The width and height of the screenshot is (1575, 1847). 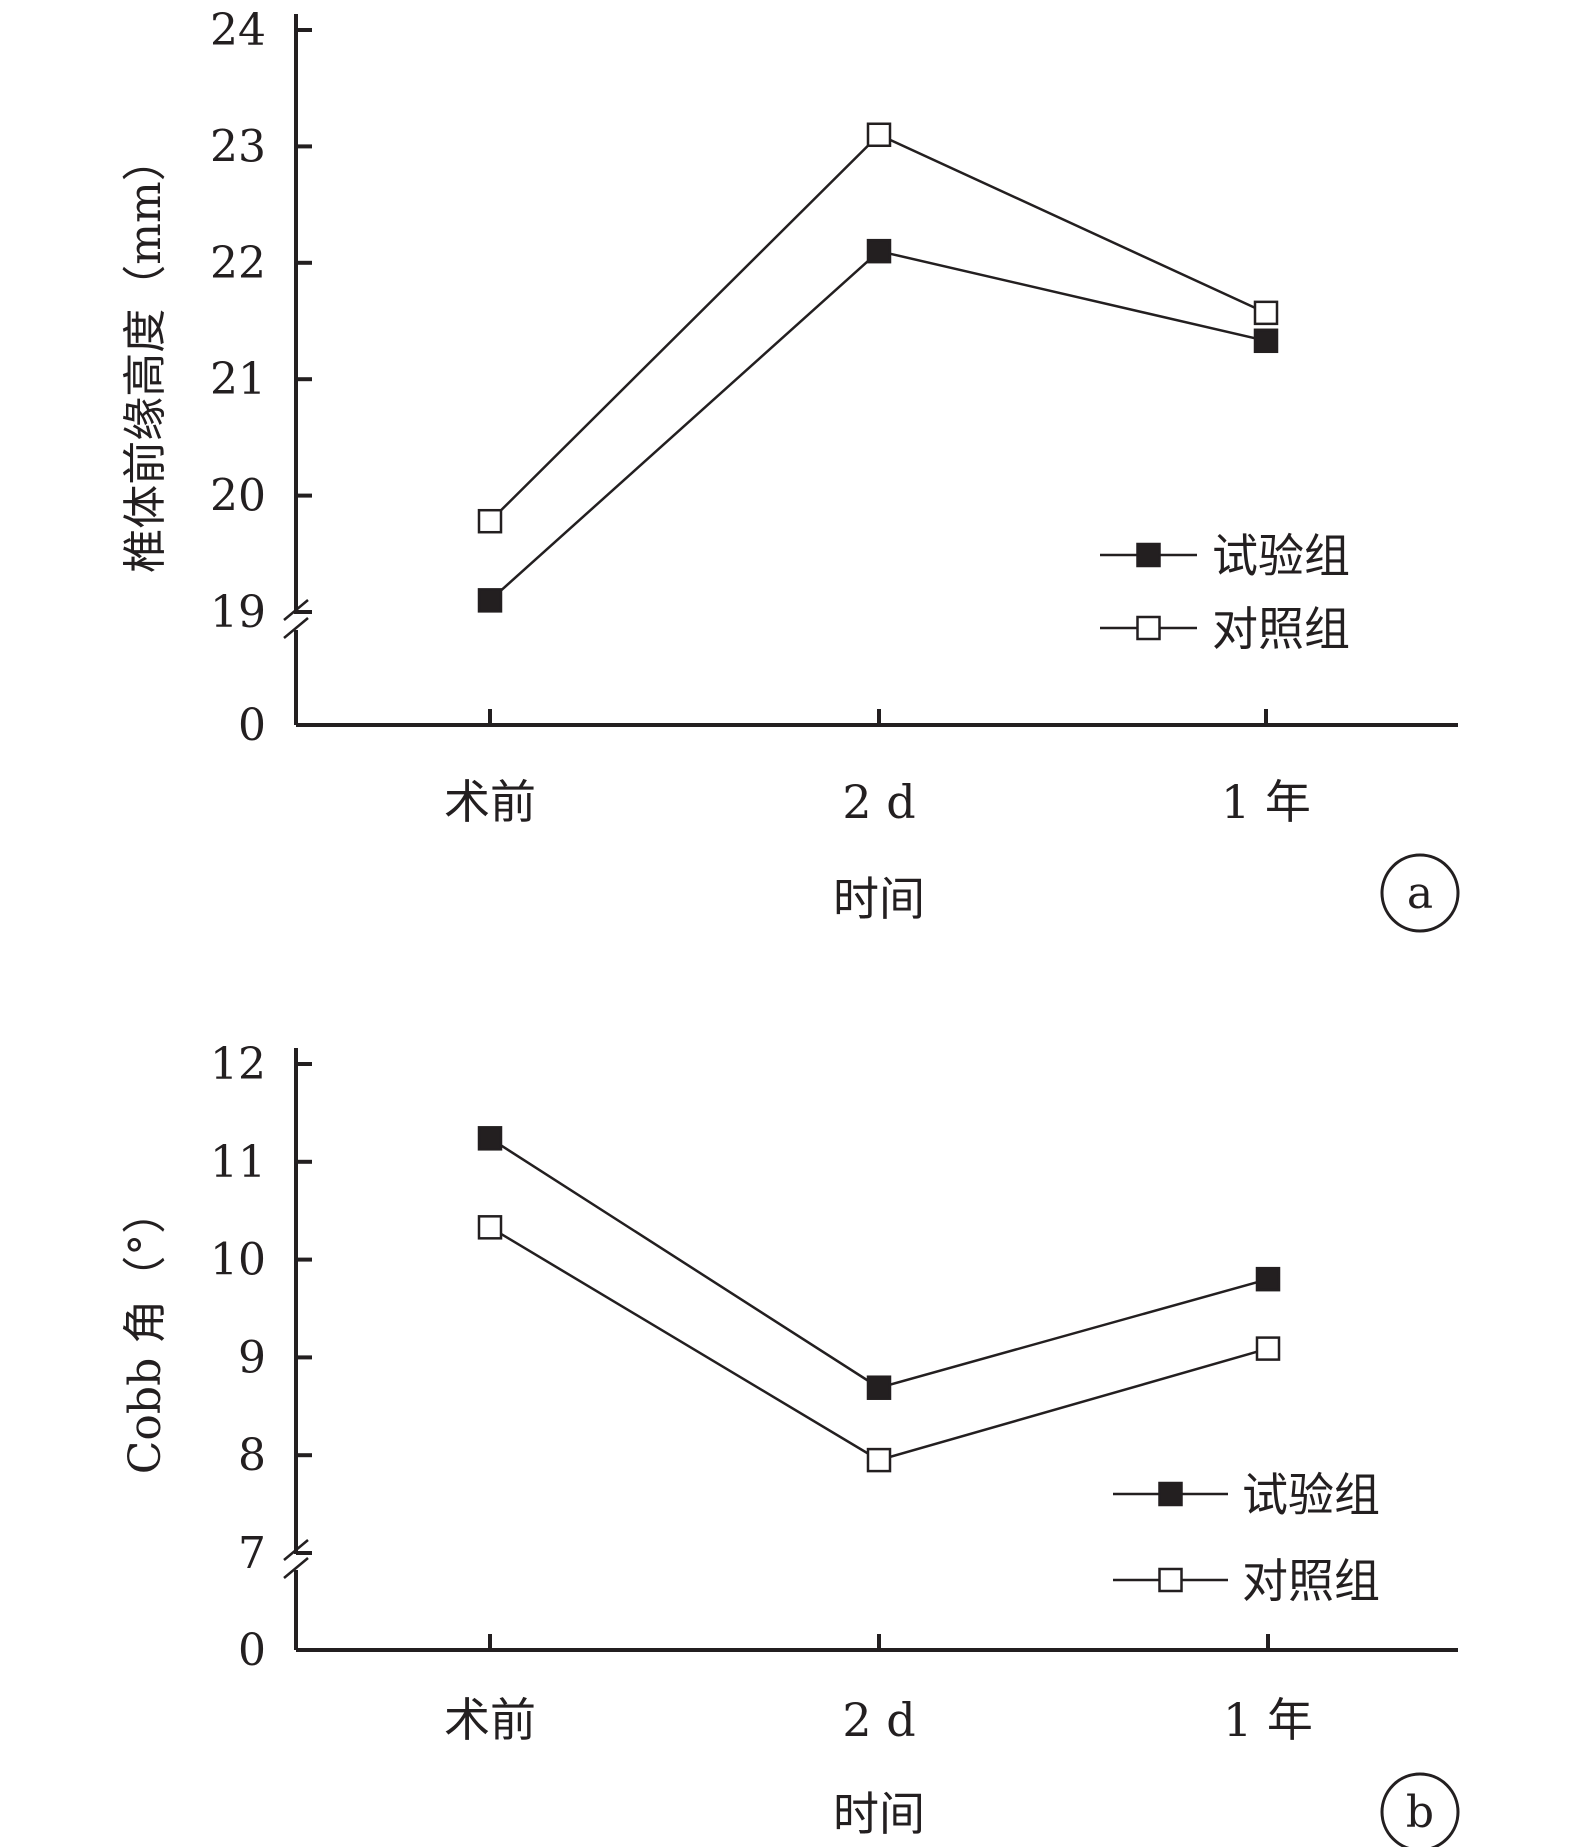 I want to click on panel-label: b, so click(x=1420, y=1812).